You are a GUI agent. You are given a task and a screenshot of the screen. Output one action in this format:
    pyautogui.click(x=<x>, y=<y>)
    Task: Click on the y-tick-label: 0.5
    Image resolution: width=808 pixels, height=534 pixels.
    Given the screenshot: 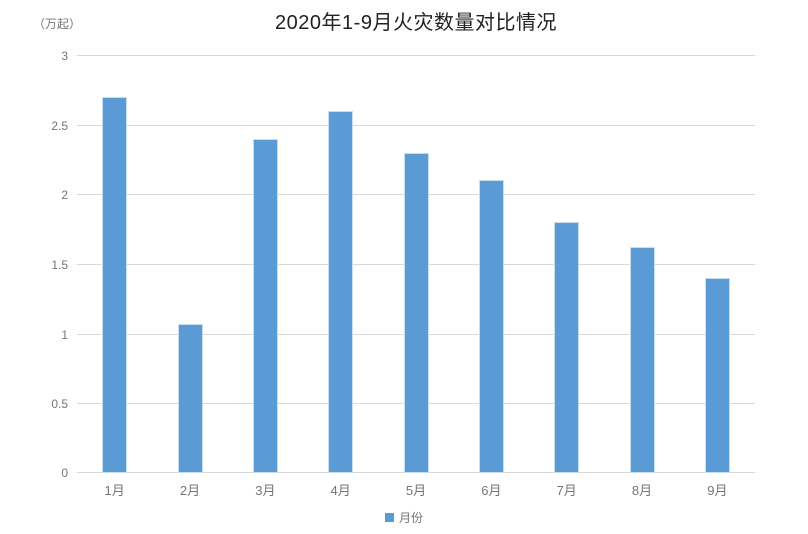 What is the action you would take?
    pyautogui.click(x=59, y=404)
    